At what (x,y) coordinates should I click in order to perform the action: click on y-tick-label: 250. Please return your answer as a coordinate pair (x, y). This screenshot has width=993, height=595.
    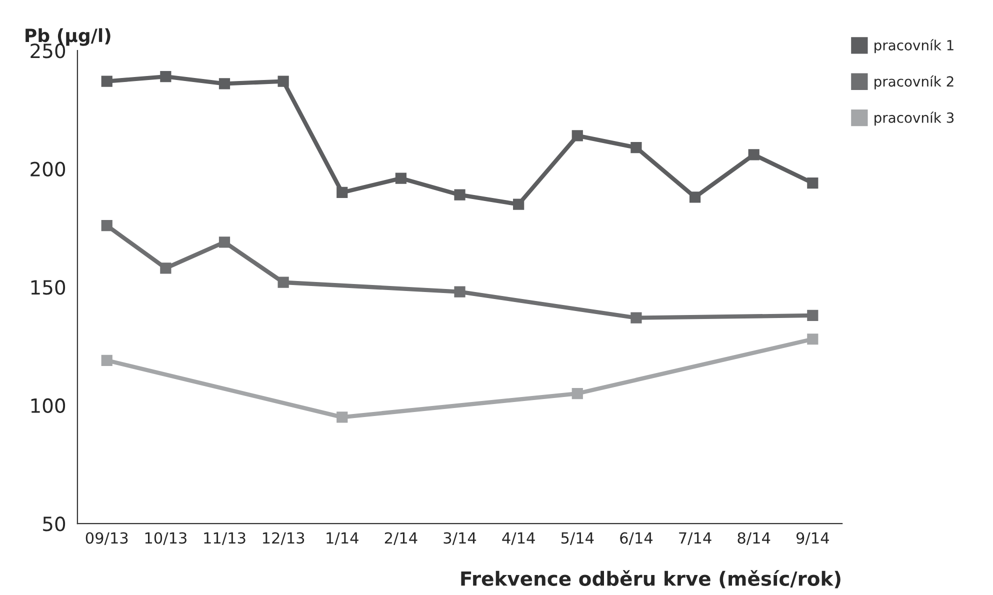
    Looking at the image, I should click on (48, 51).